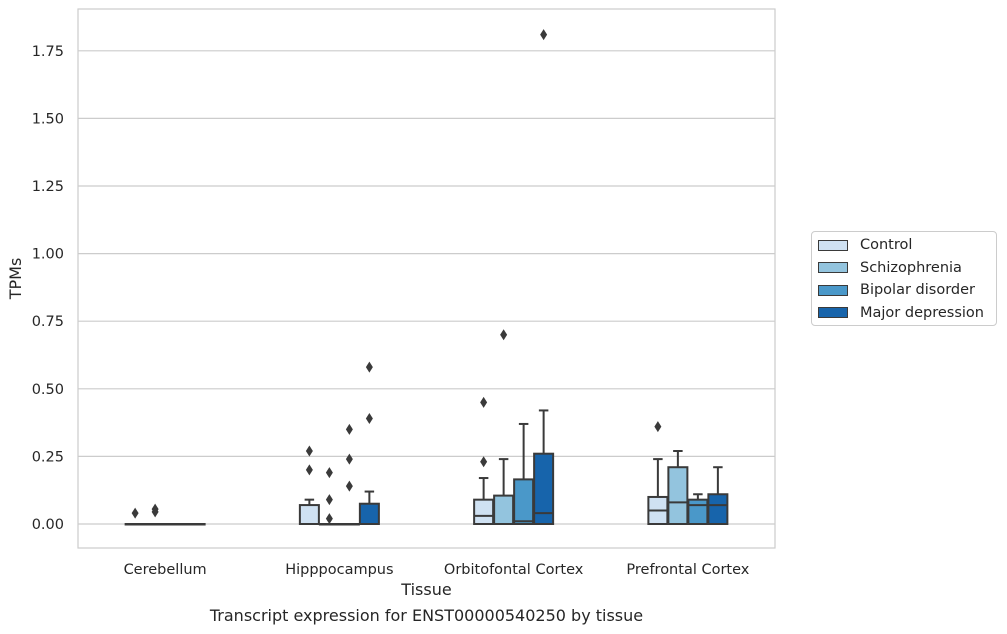  I want to click on legend-label: Schizophrenia, so click(911, 267).